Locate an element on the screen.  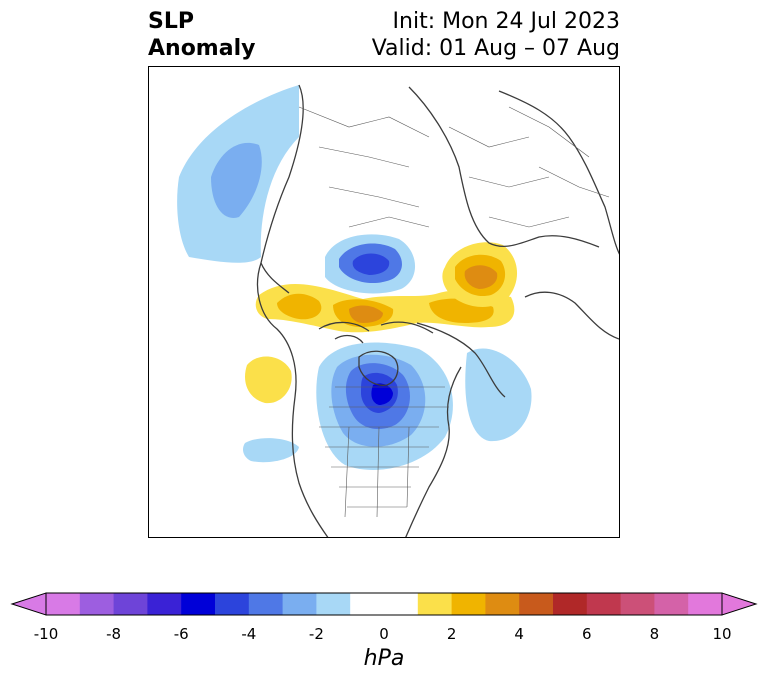
coast-siberia is located at coordinates (571, 315).